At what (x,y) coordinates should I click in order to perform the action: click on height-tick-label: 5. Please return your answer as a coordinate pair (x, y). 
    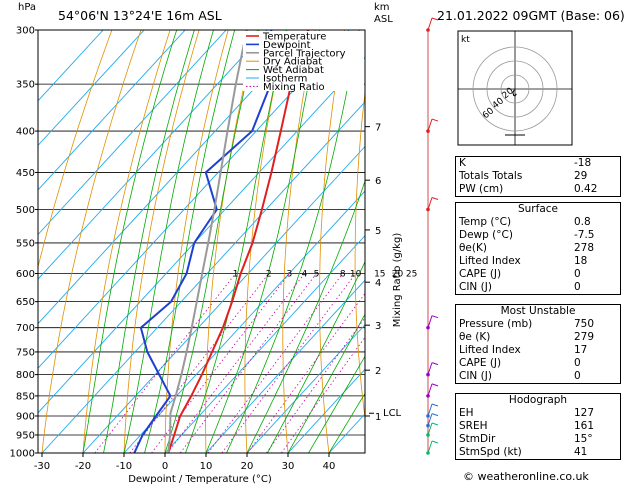
    Looking at the image, I should click on (378, 231).